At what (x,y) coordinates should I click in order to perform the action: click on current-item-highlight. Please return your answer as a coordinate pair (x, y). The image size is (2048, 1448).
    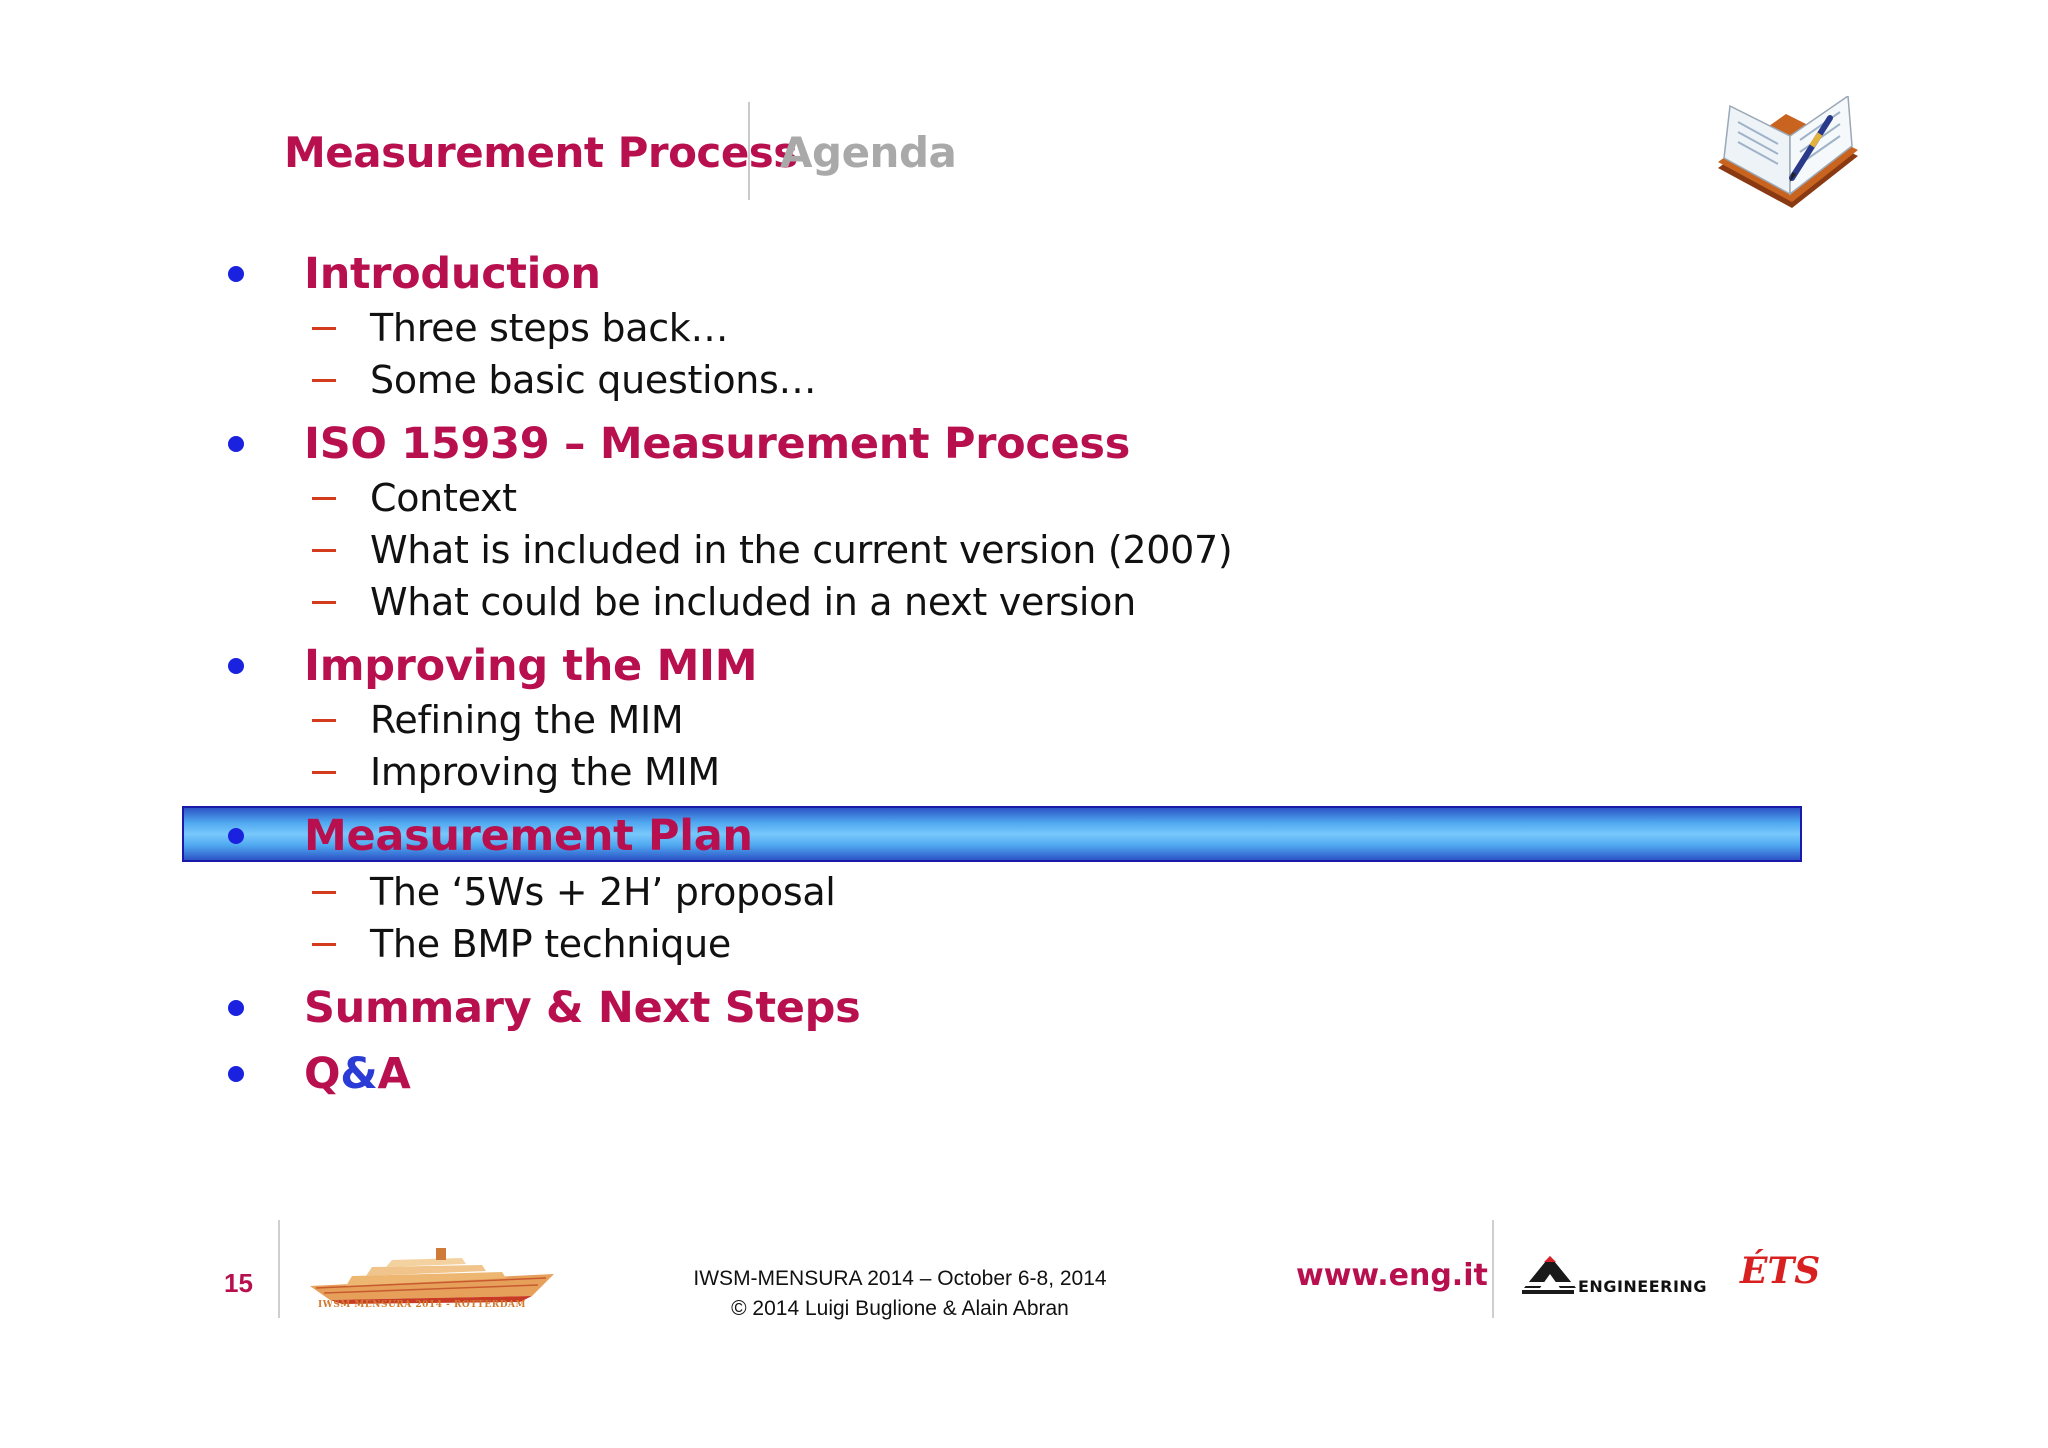
    Looking at the image, I should click on (992, 834).